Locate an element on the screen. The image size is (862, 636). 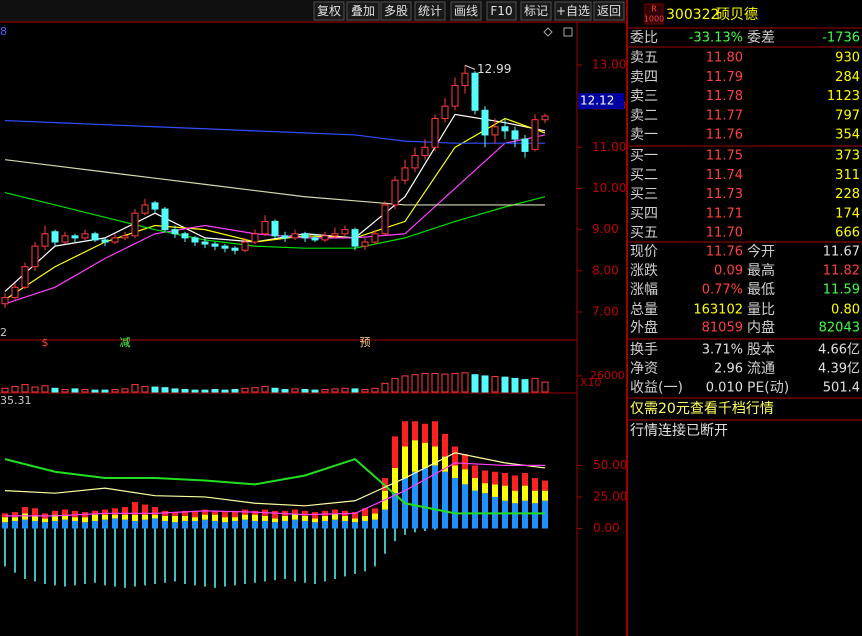
badge-label: R is located at coordinates (654, 9).